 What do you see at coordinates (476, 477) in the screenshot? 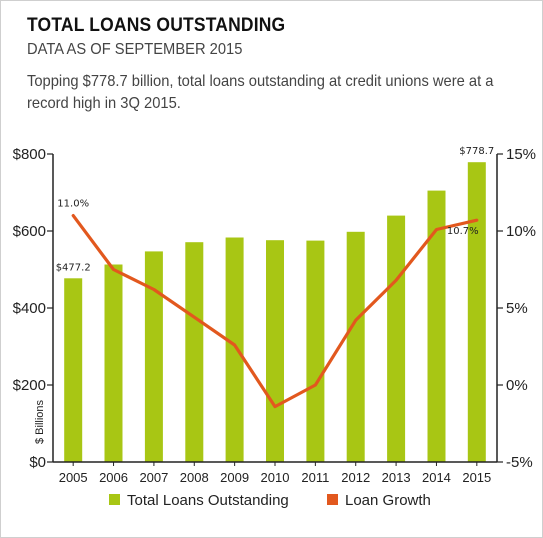
I see `x-tick-label: 2015` at bounding box center [476, 477].